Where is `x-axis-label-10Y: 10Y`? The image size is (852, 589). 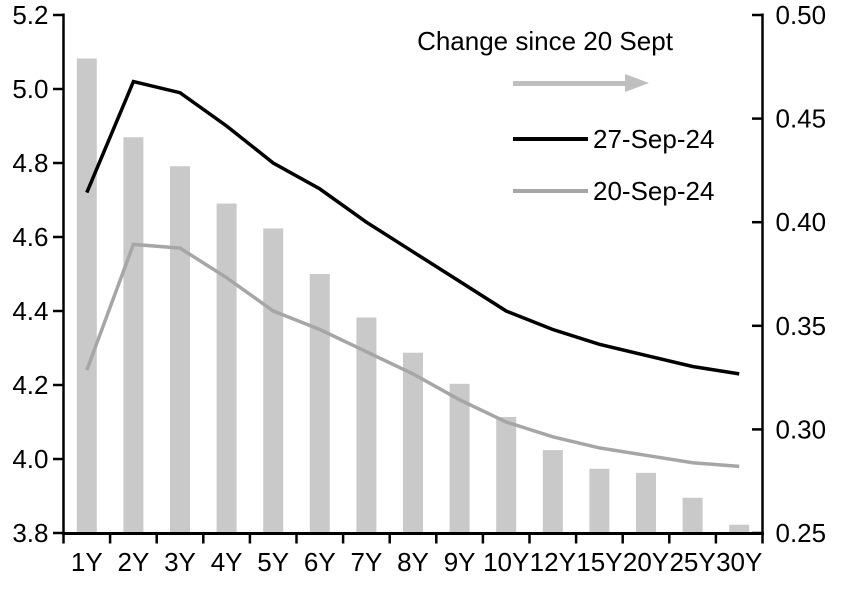
x-axis-label-10Y: 10Y is located at coordinates (506, 562).